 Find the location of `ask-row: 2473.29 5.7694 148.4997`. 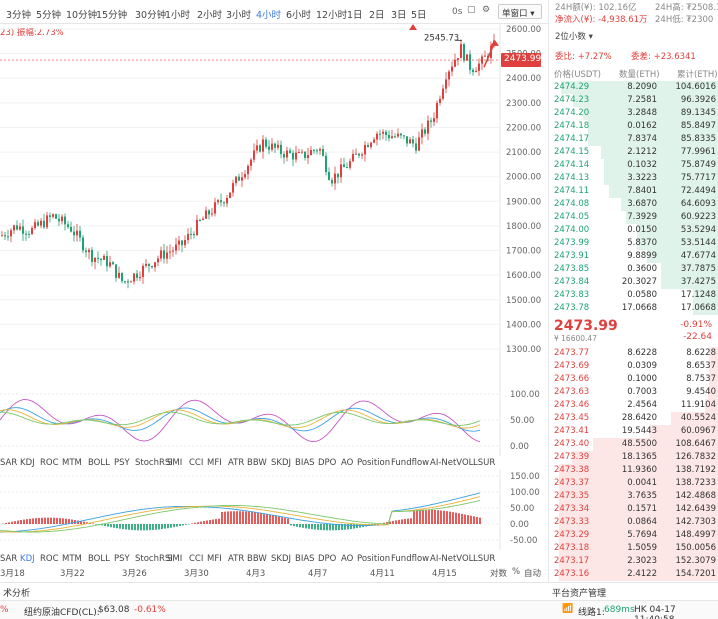

ask-row: 2473.29 5.7694 148.4997 is located at coordinates (633, 535).